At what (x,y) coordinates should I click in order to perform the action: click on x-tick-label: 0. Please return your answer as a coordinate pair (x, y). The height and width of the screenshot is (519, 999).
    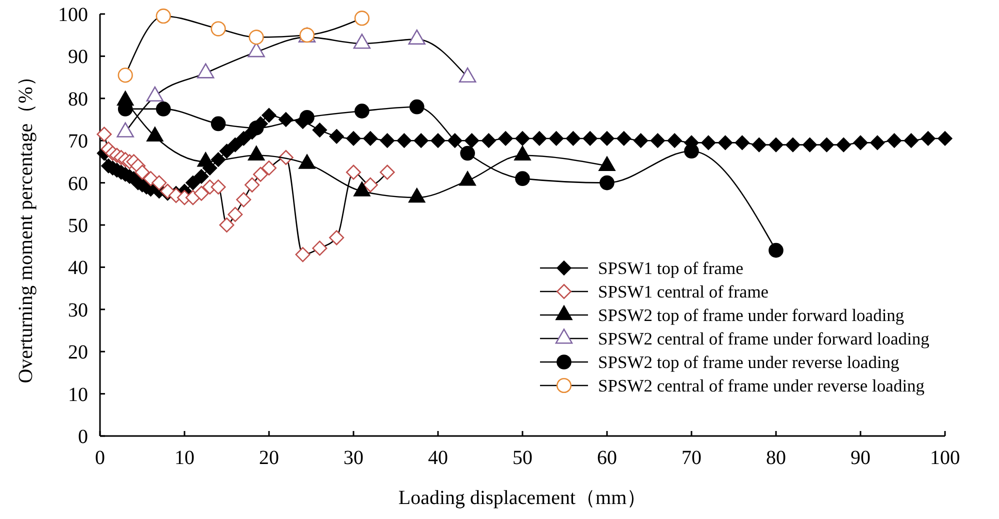
    Looking at the image, I should click on (100, 458).